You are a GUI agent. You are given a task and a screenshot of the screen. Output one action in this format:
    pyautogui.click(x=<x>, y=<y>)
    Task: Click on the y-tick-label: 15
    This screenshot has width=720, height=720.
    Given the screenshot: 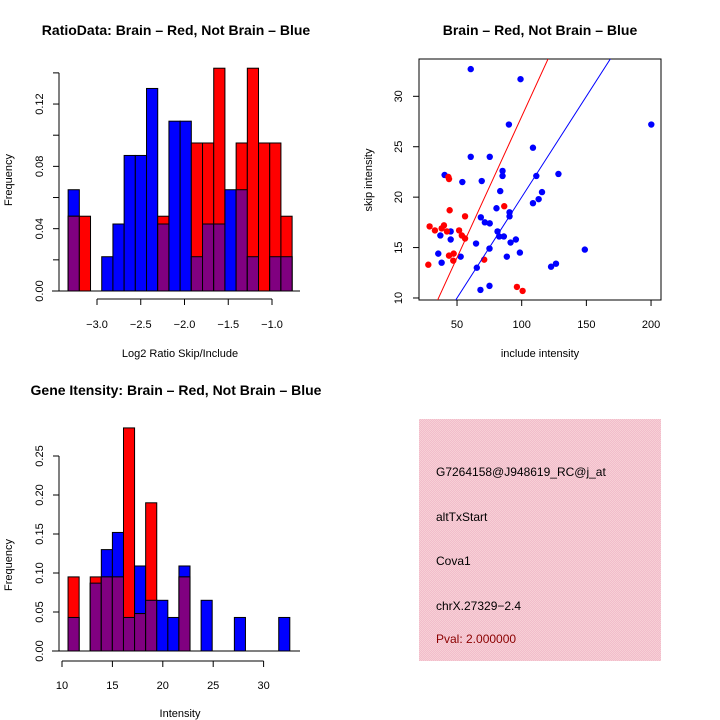 What is the action you would take?
    pyautogui.click(x=399, y=247)
    